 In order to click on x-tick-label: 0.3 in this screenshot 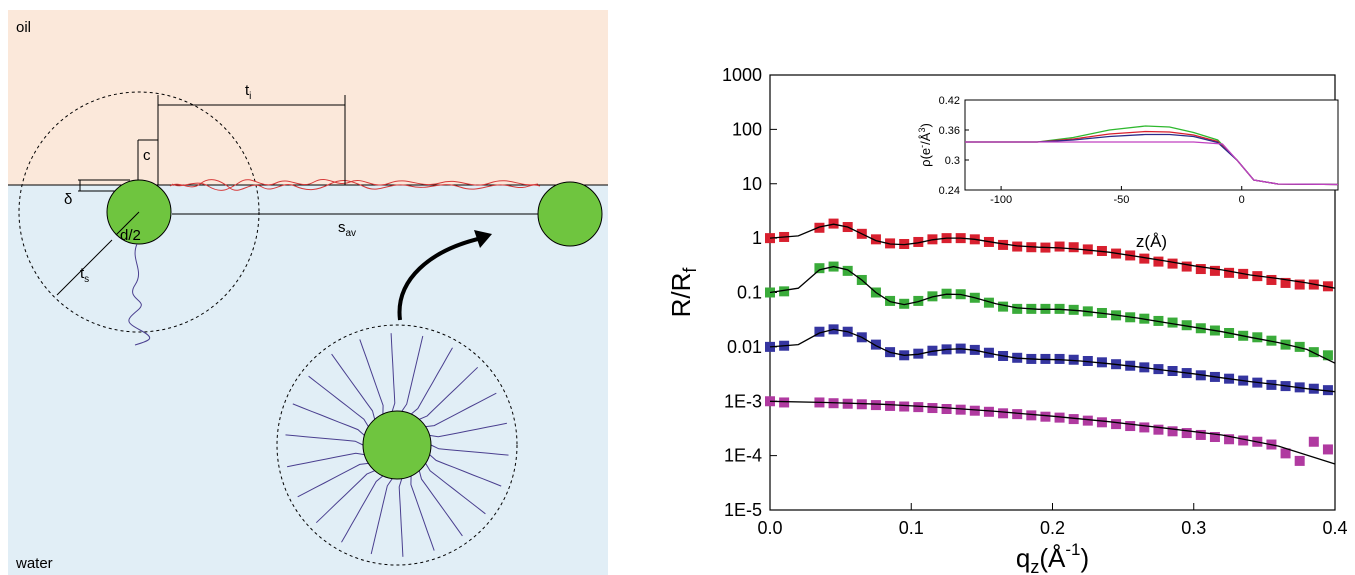, I will do `click(1193, 528)`.